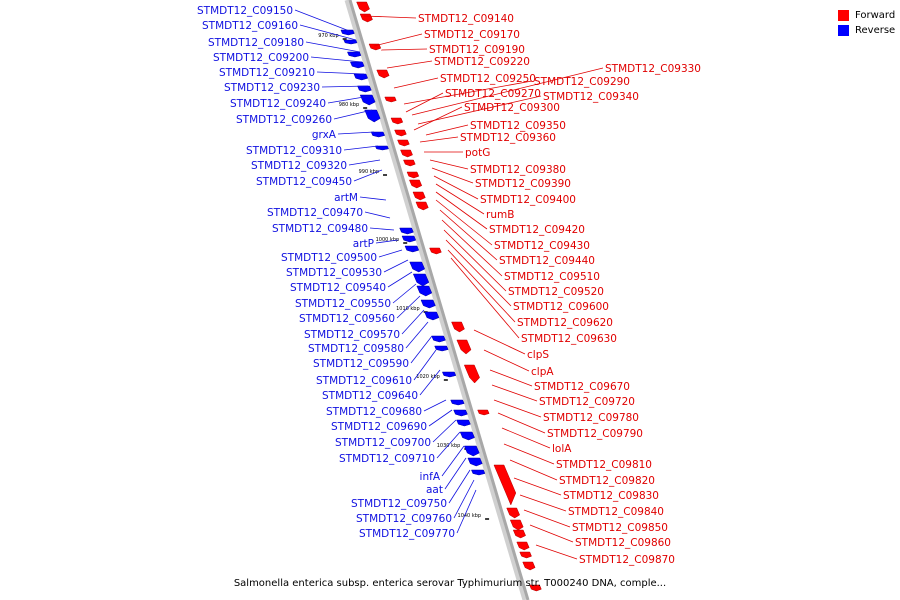 This screenshot has width=900, height=600. Describe the element at coordinates (591, 97) in the screenshot. I see `forward-gene-label: STMDT12_C09340` at that location.